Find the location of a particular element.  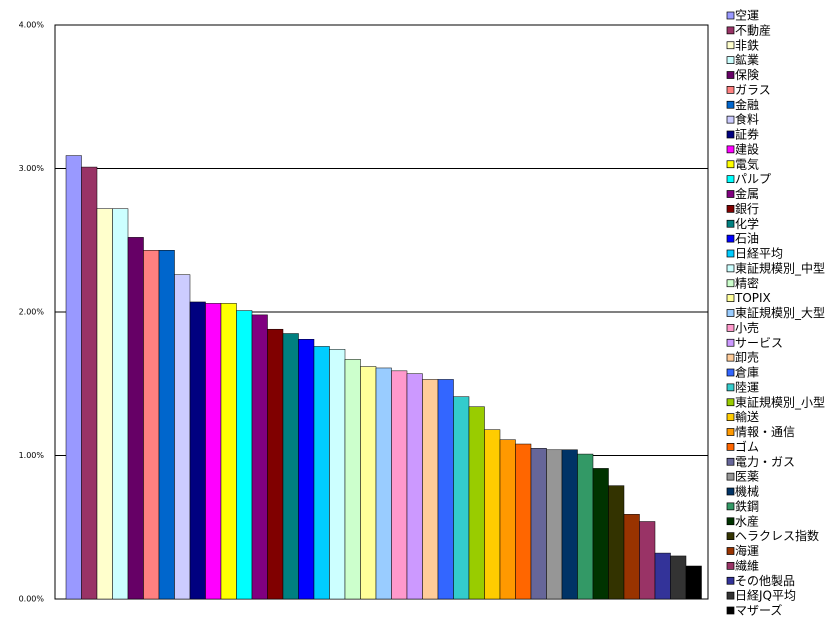

legend-label: 日経JQ平均 is located at coordinates (765, 596).